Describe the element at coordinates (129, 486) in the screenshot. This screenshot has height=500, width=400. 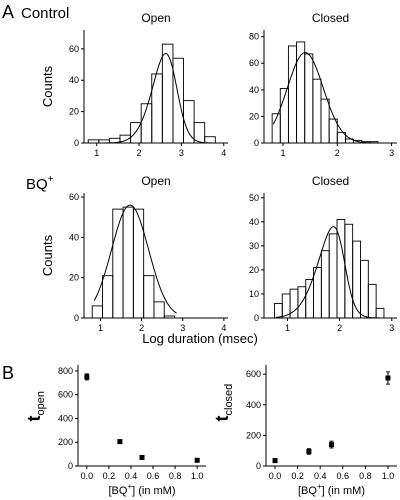
I see `chart-b_open-x-axis-label-sup: +` at that location.